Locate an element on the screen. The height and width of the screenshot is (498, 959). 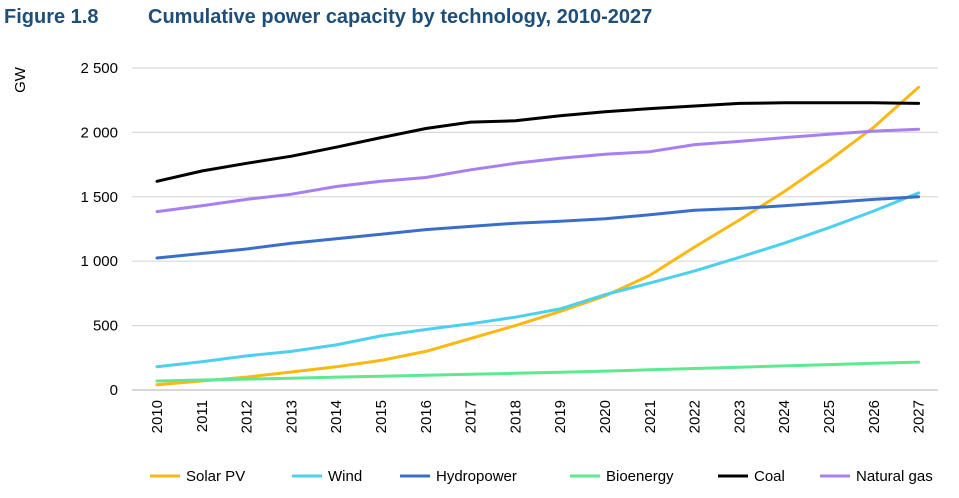
x-tick-label: 2010 is located at coordinates (157, 416).